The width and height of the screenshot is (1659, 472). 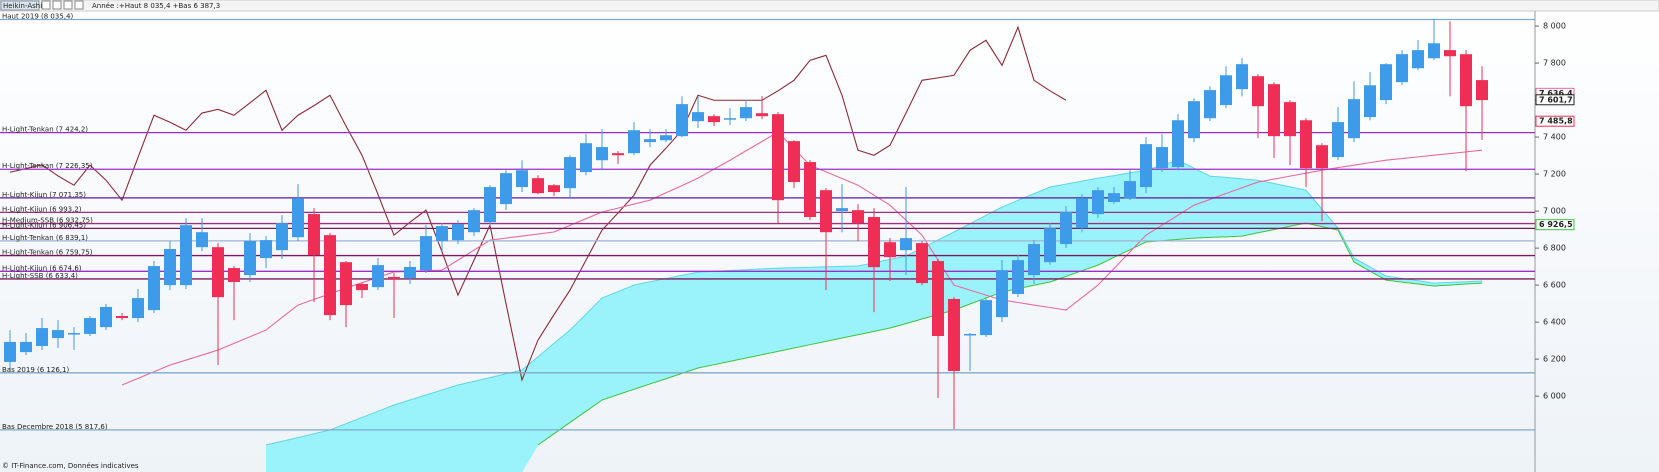 I want to click on button-label: Heikin-Ashi, so click(x=22, y=6).